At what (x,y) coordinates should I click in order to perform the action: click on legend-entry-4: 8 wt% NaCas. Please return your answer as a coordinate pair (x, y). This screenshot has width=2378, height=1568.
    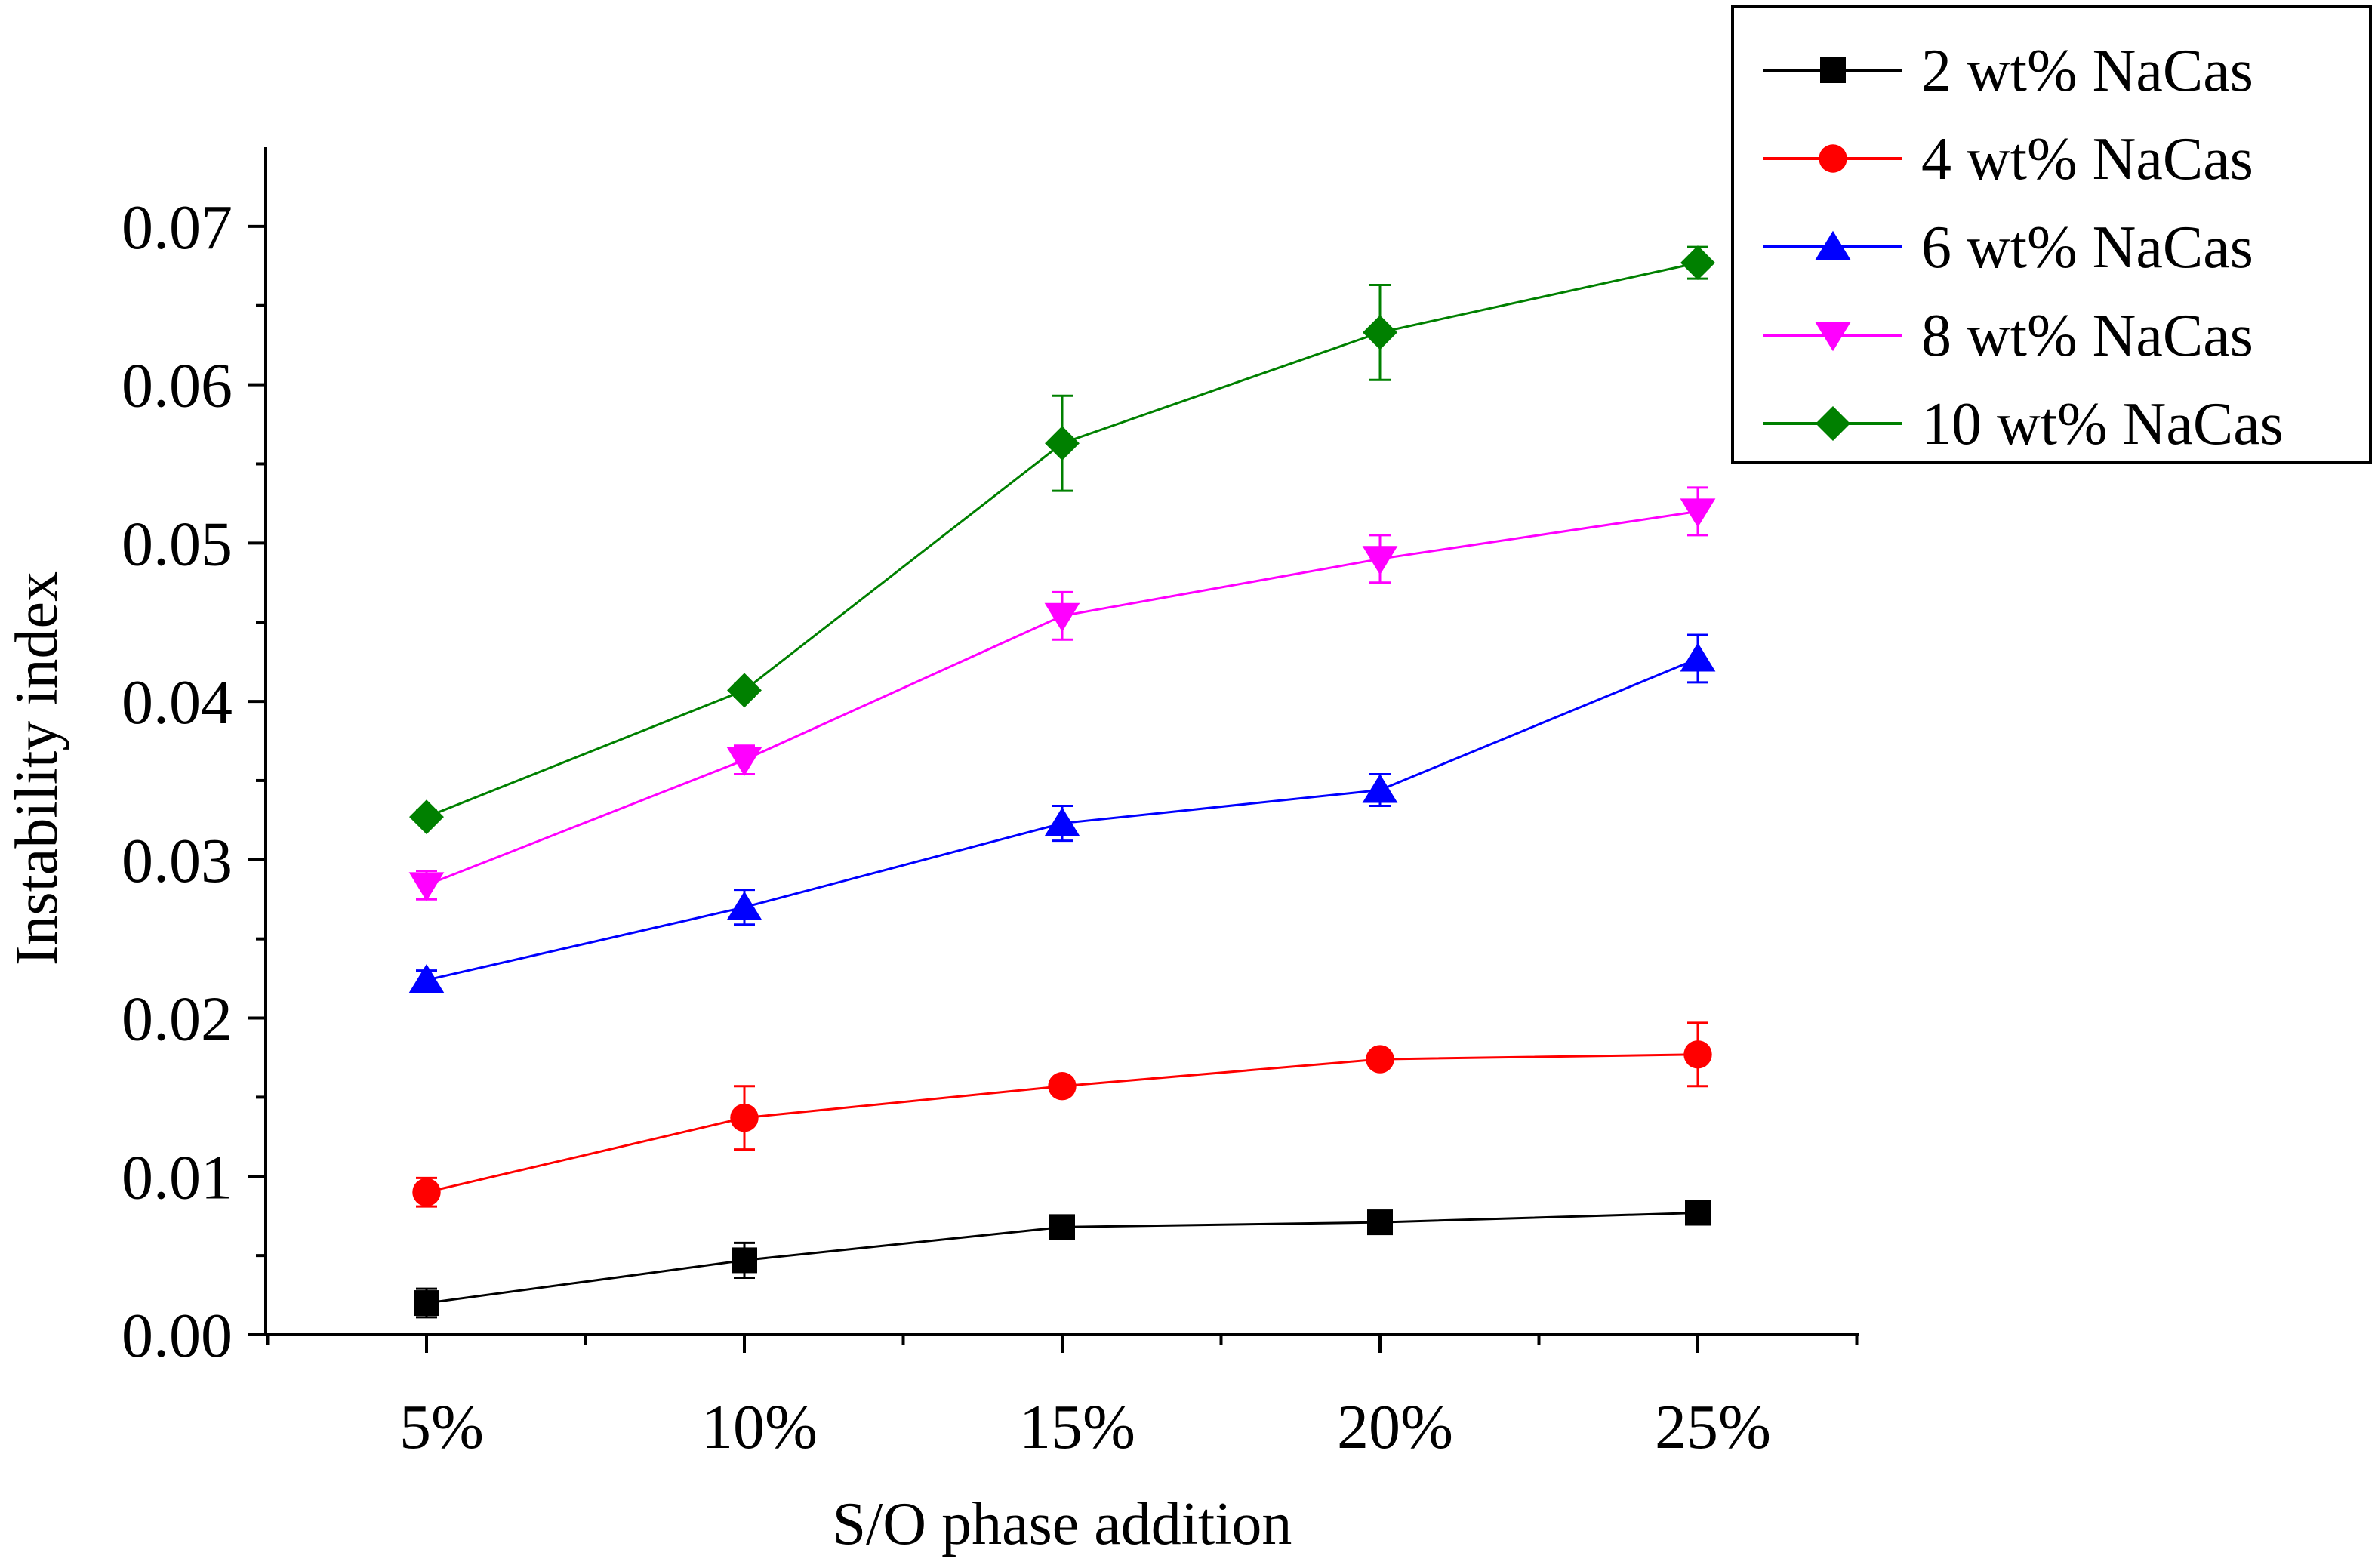
    Looking at the image, I should click on (2008, 336).